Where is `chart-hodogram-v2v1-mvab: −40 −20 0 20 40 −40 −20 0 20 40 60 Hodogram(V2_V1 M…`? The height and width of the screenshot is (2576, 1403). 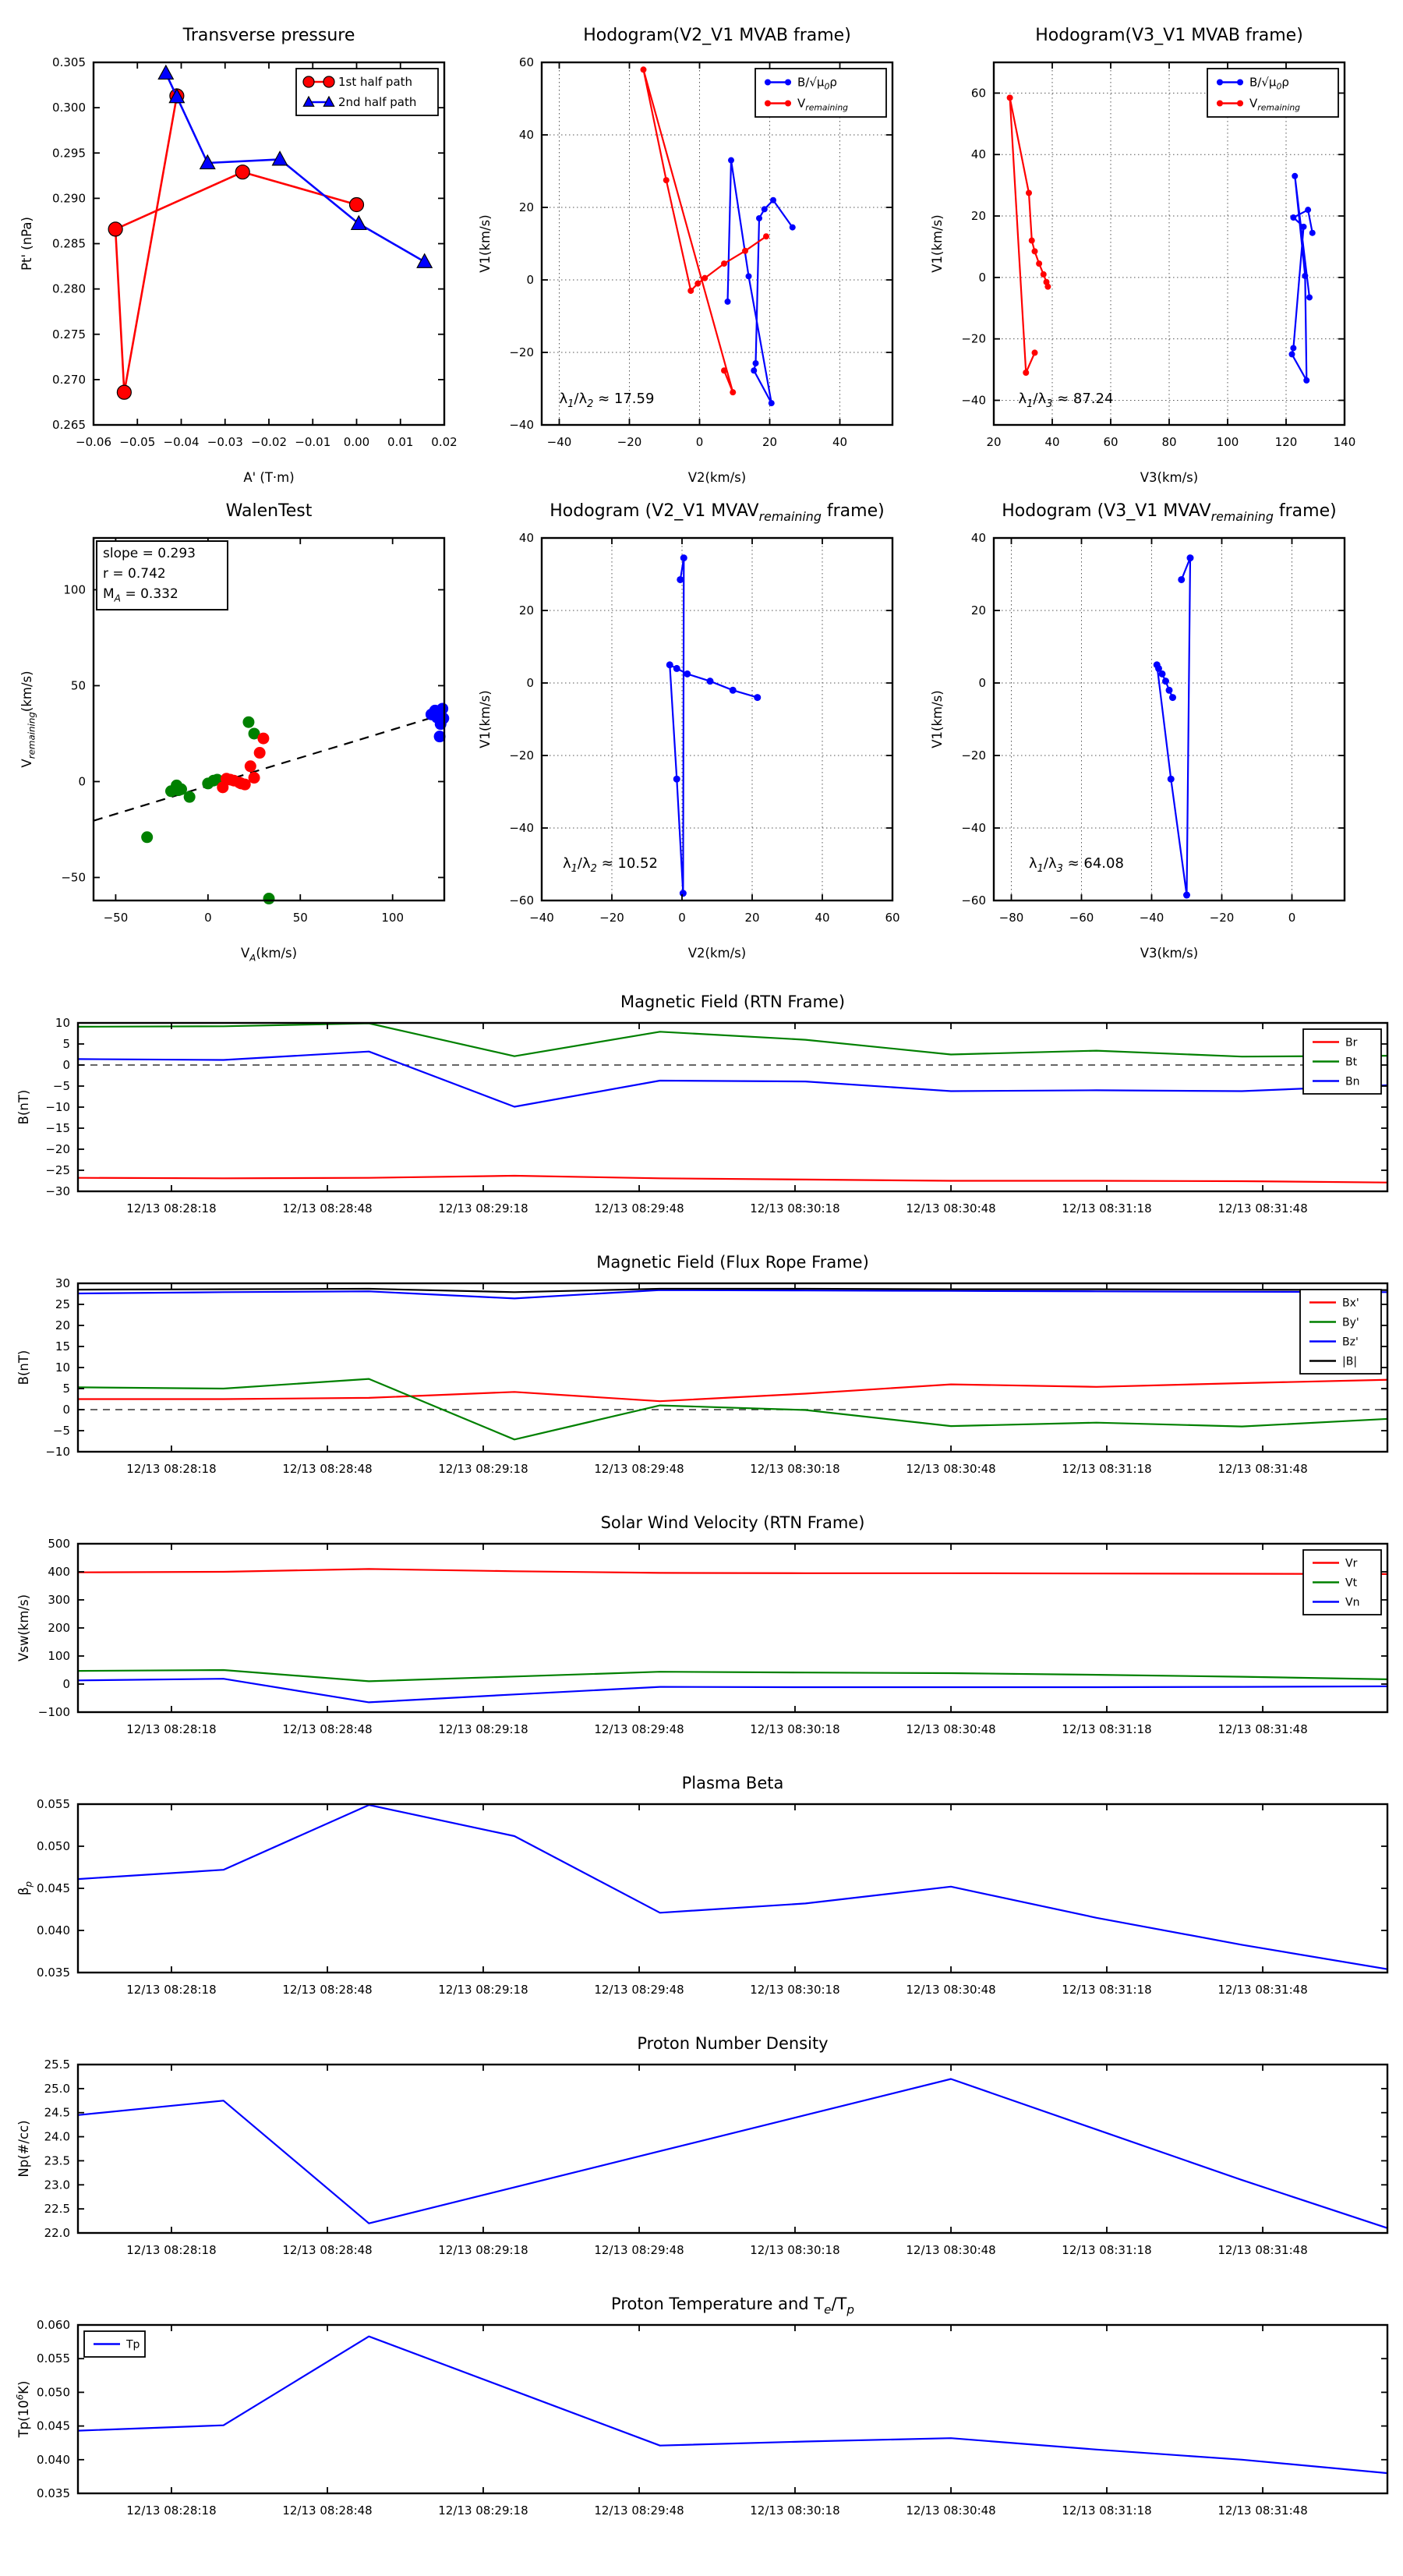 chart-hodogram-v2v1-mvab: −40 −20 0 20 40 −40 −20 0 20 40 60 Hodogram(V2_V1 M… is located at coordinates (686, 255).